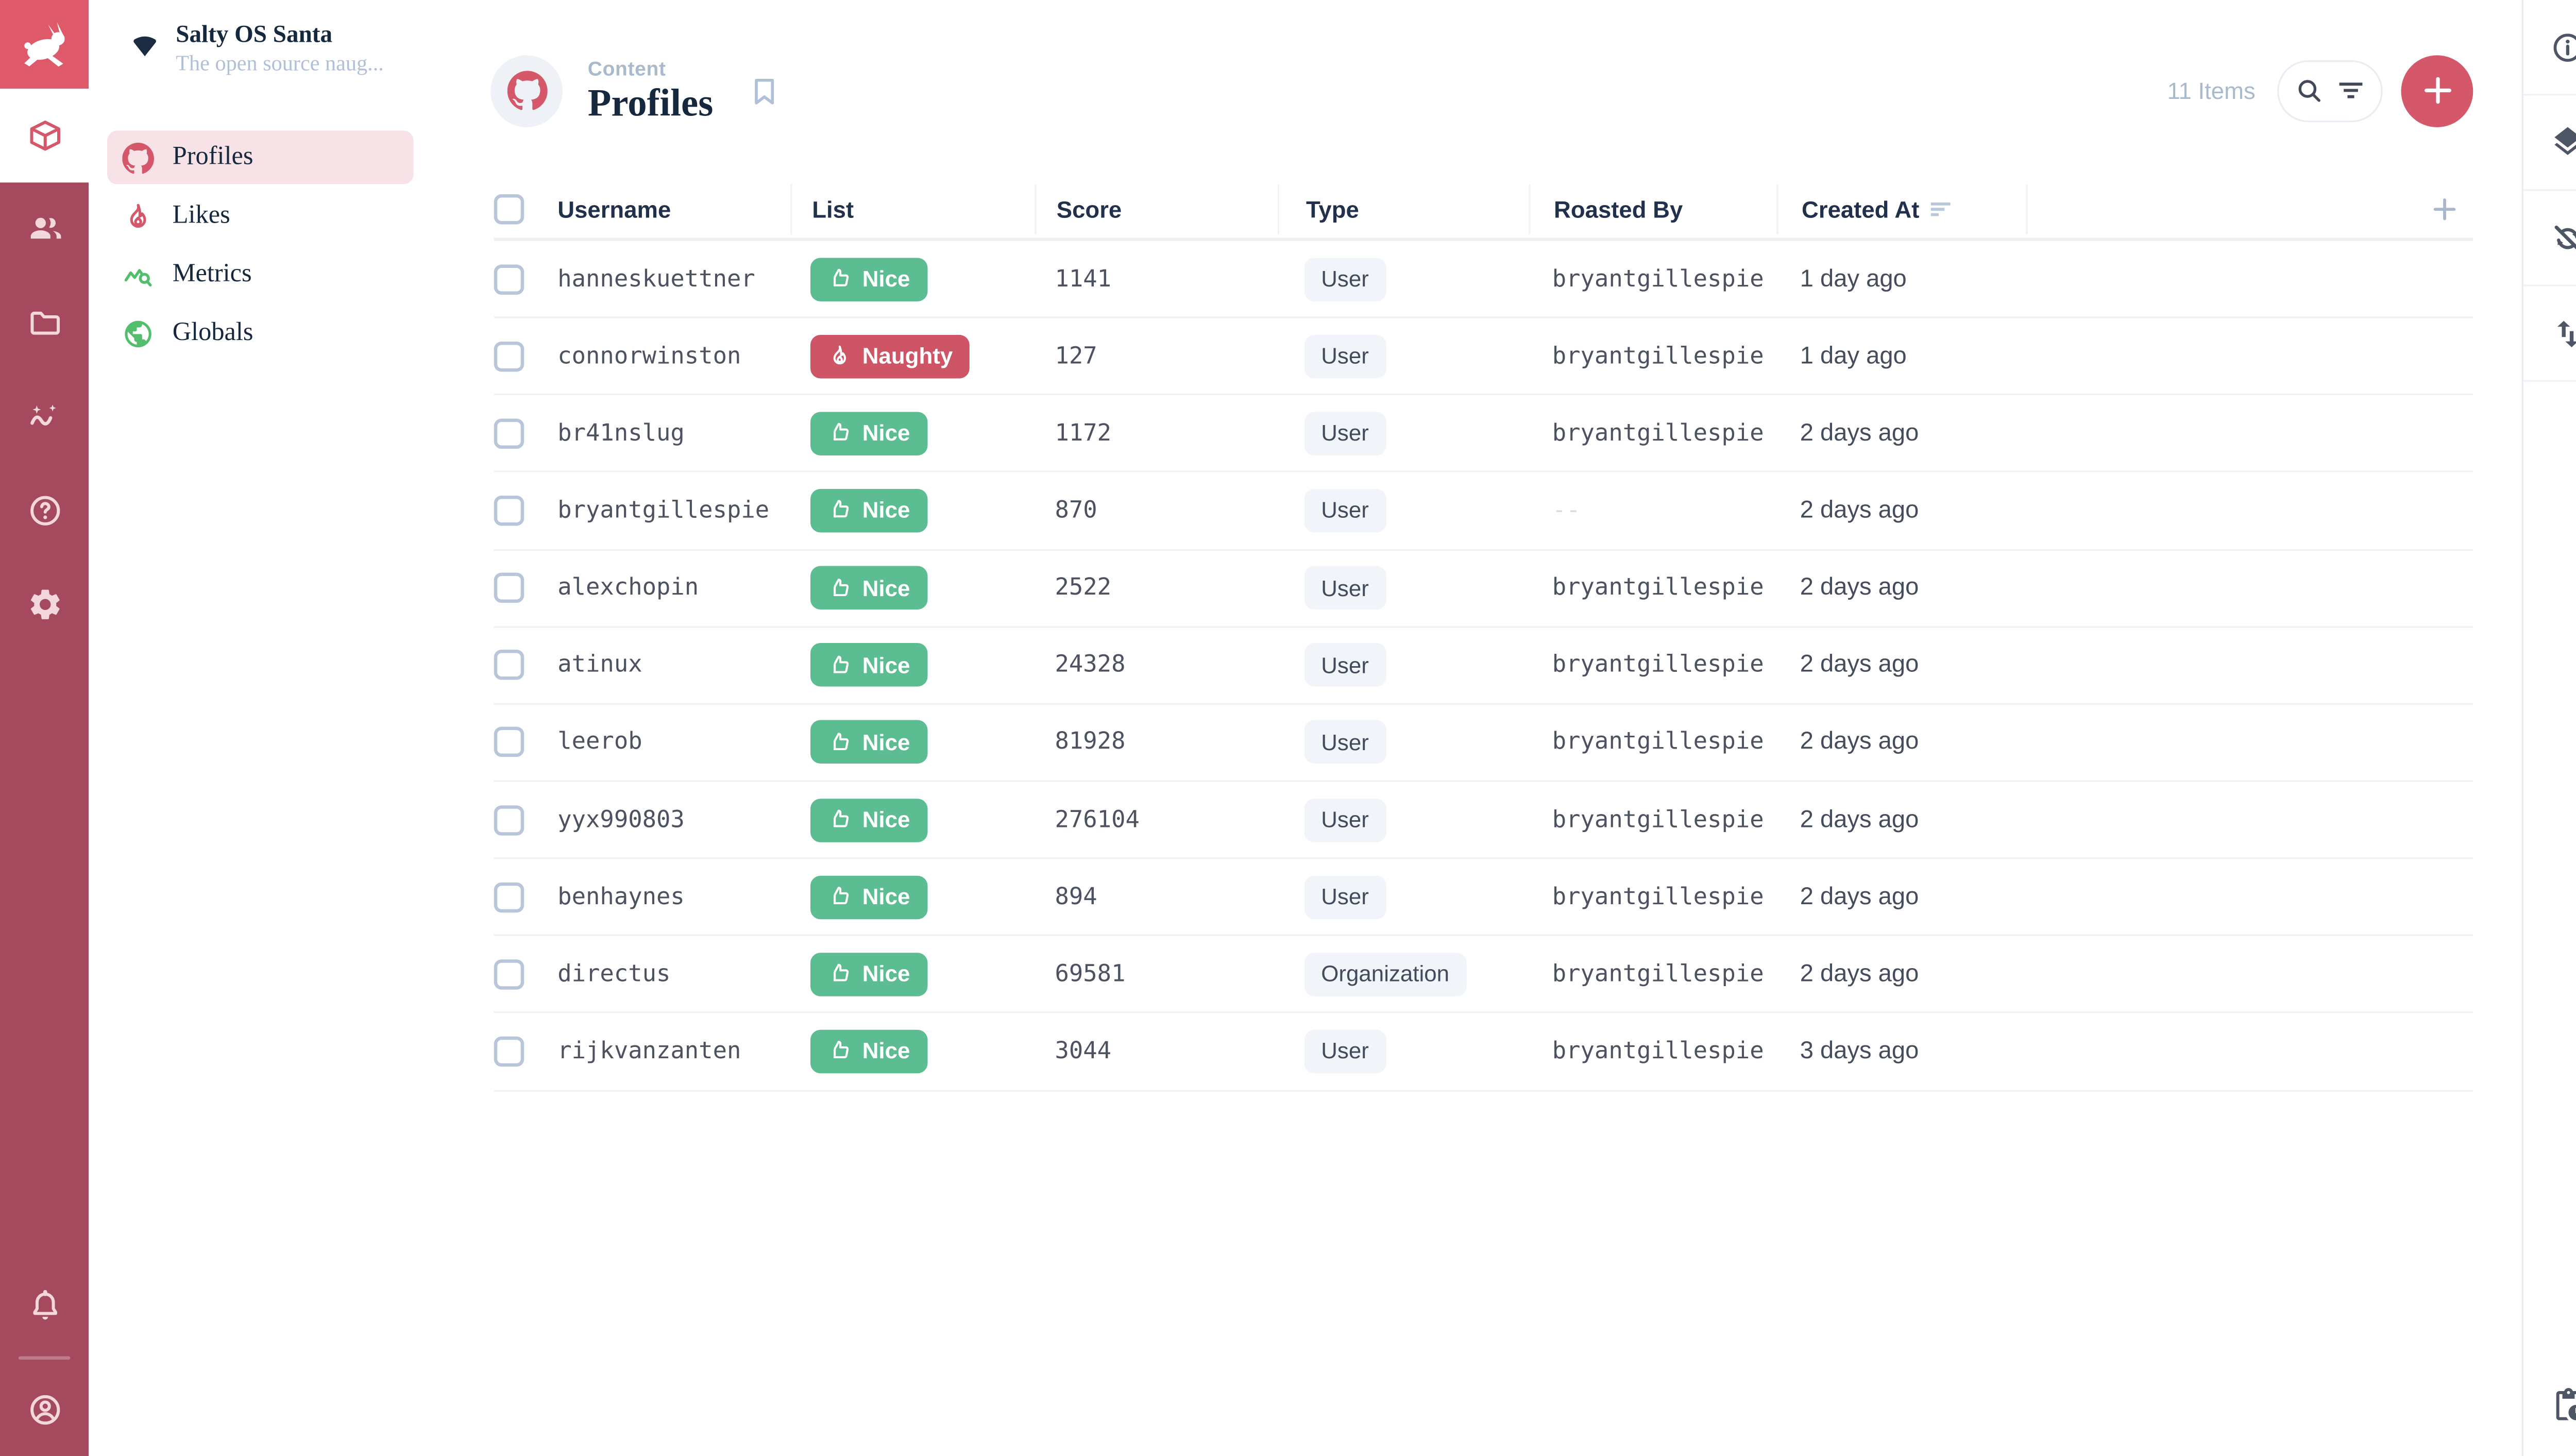  I want to click on help-icon, so click(44, 512).